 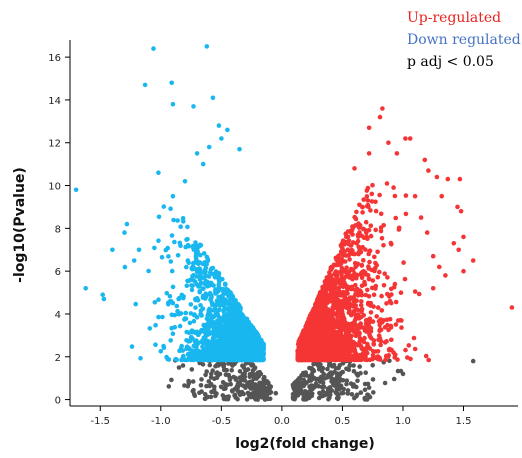 I want to click on x-tick-label: -0.5, so click(x=222, y=421).